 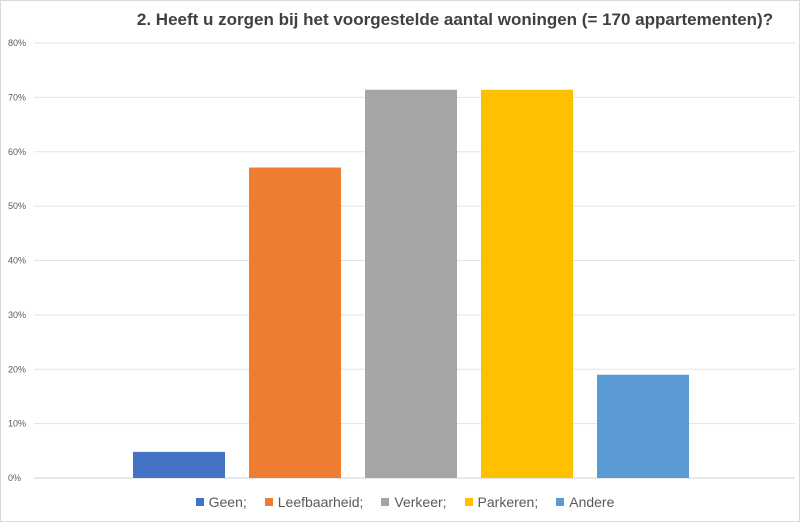 What do you see at coordinates (643, 426) in the screenshot?
I see `bar-andere` at bounding box center [643, 426].